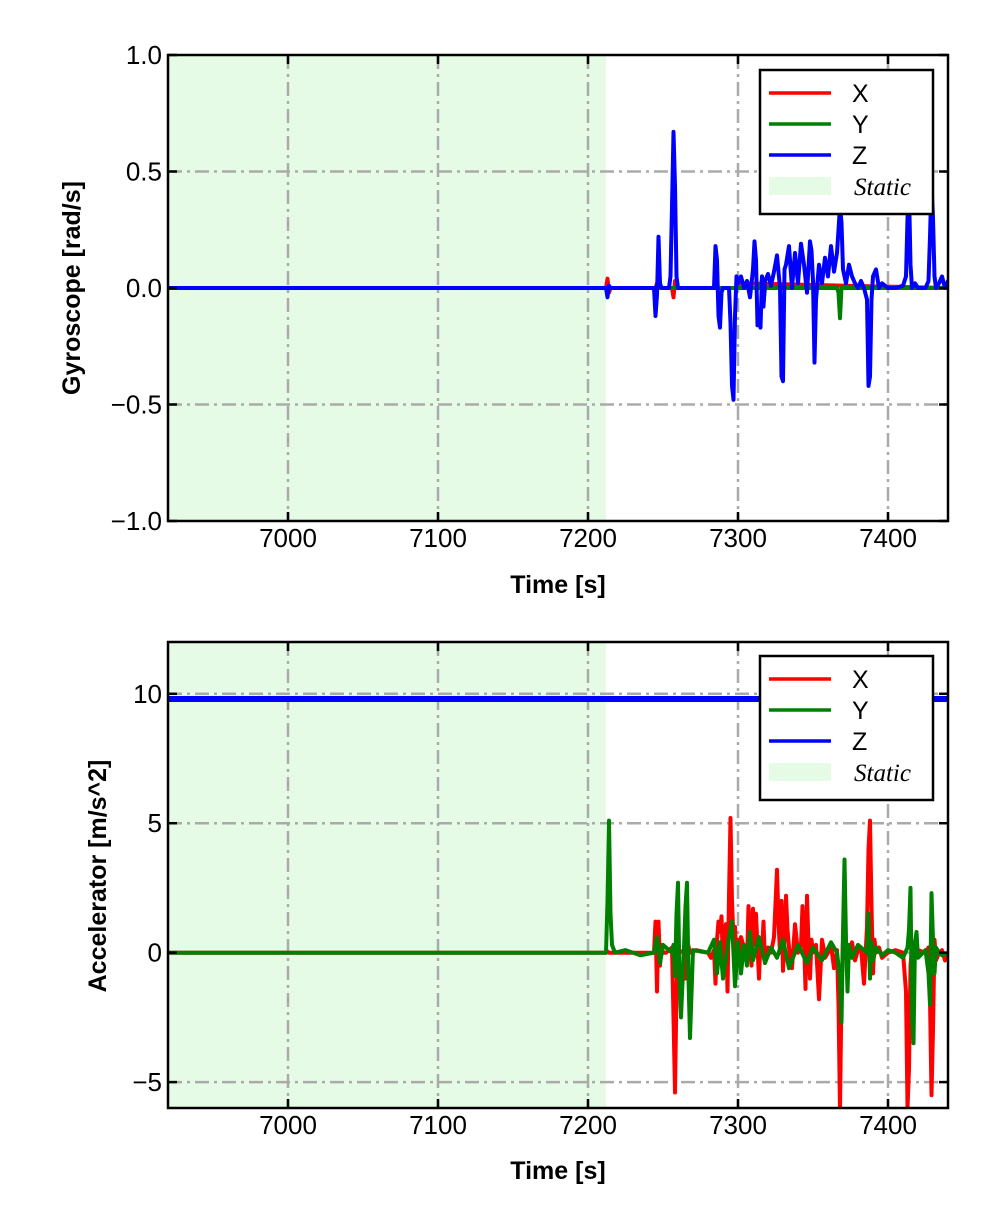 Image resolution: width=992 pixels, height=1228 pixels. Describe the element at coordinates (98, 876) in the screenshot. I see `y-axis-title: Accelerator [m/s^2]` at that location.